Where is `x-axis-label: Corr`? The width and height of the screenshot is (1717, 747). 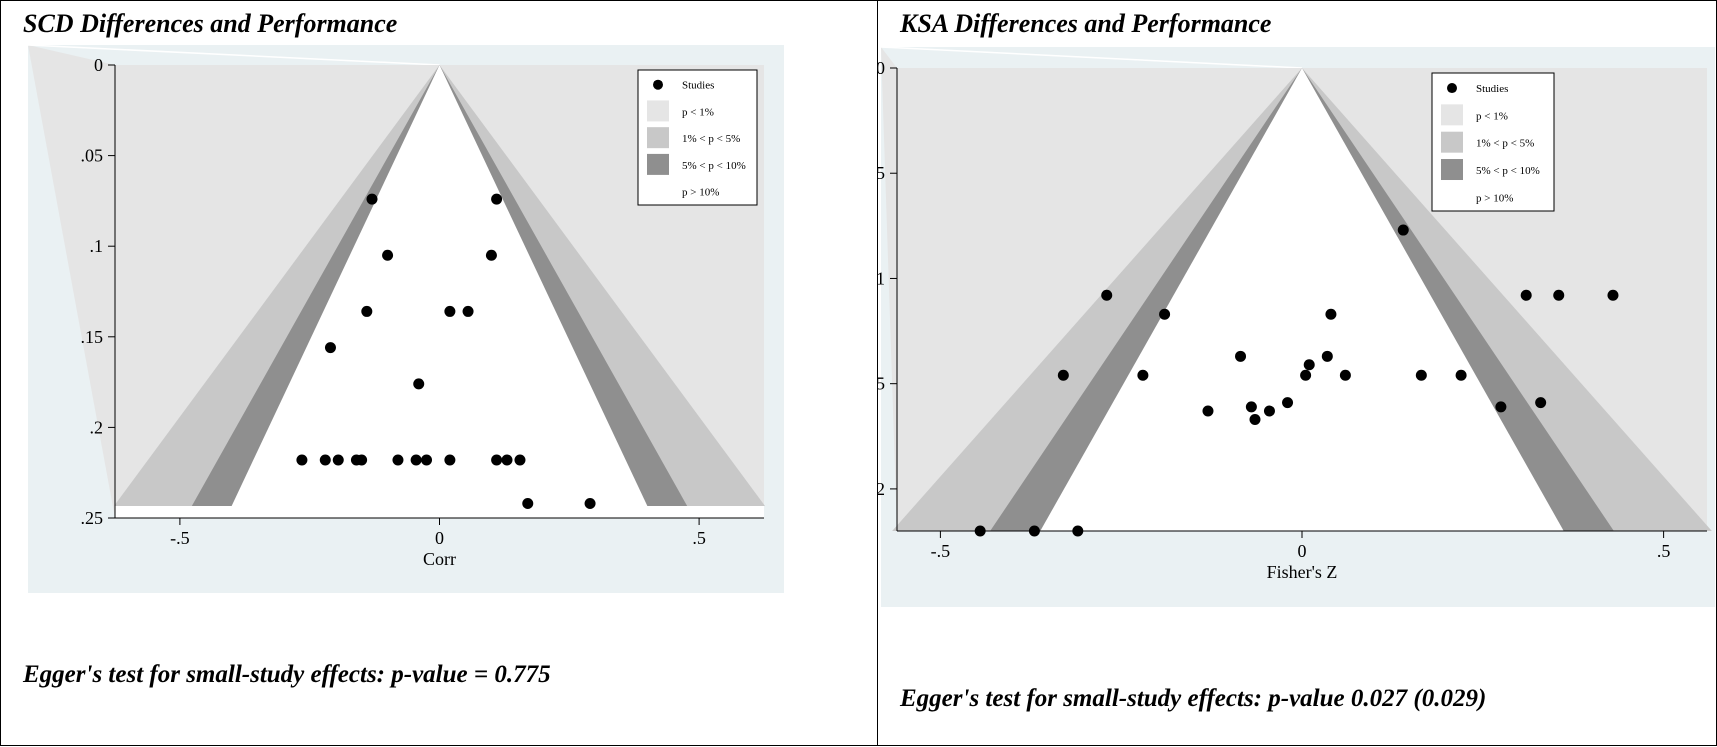
x-axis-label: Corr is located at coordinates (439, 559).